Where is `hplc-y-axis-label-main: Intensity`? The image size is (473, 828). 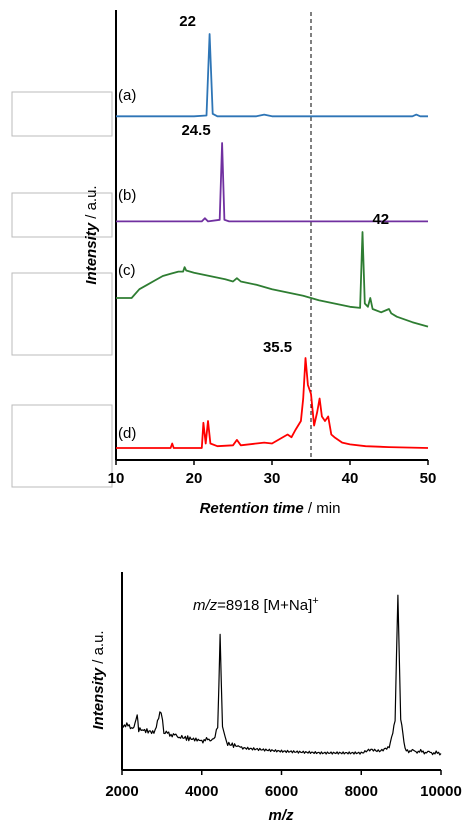
hplc-y-axis-label-main: Intensity is located at coordinates (91, 253).